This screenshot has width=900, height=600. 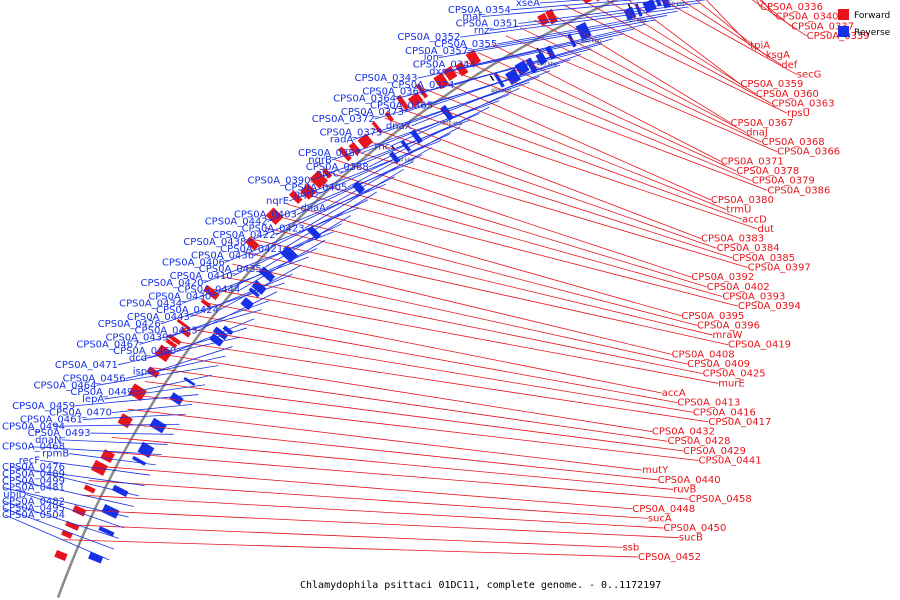 I want to click on reverse-gene-label: CPS0A_0343, so click(x=386, y=78).